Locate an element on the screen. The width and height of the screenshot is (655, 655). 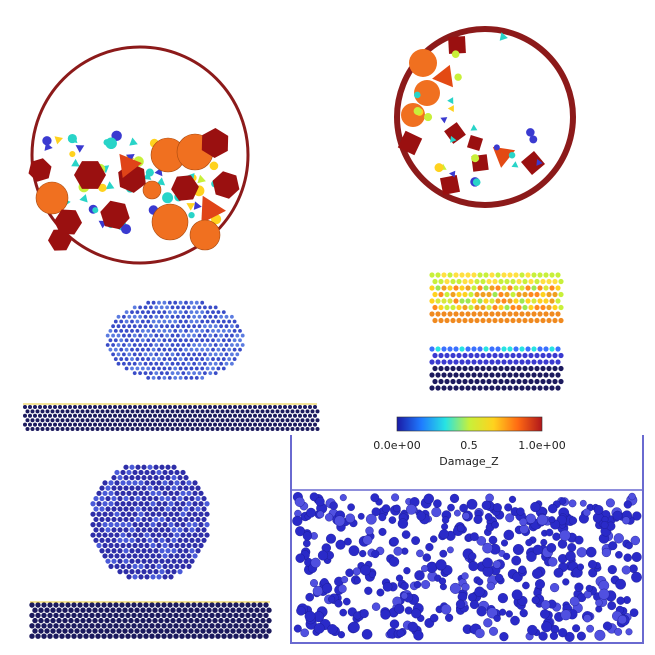
drum-right-panel is located at coordinates (485, 120).